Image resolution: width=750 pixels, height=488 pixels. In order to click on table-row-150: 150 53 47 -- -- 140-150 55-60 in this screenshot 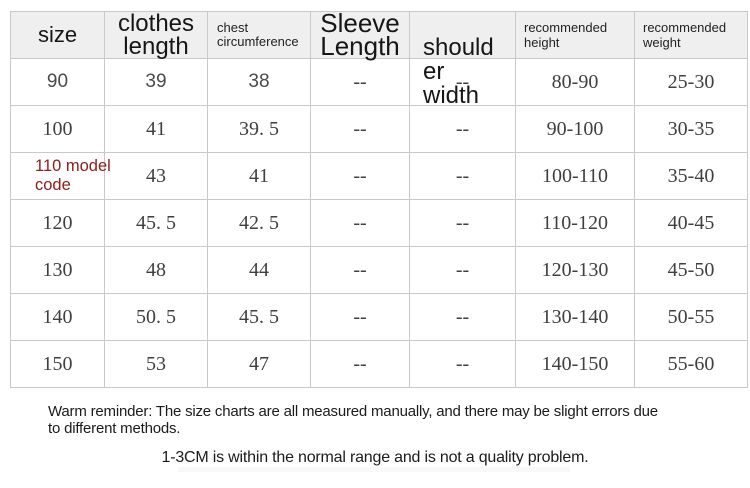, I will do `click(379, 364)`.